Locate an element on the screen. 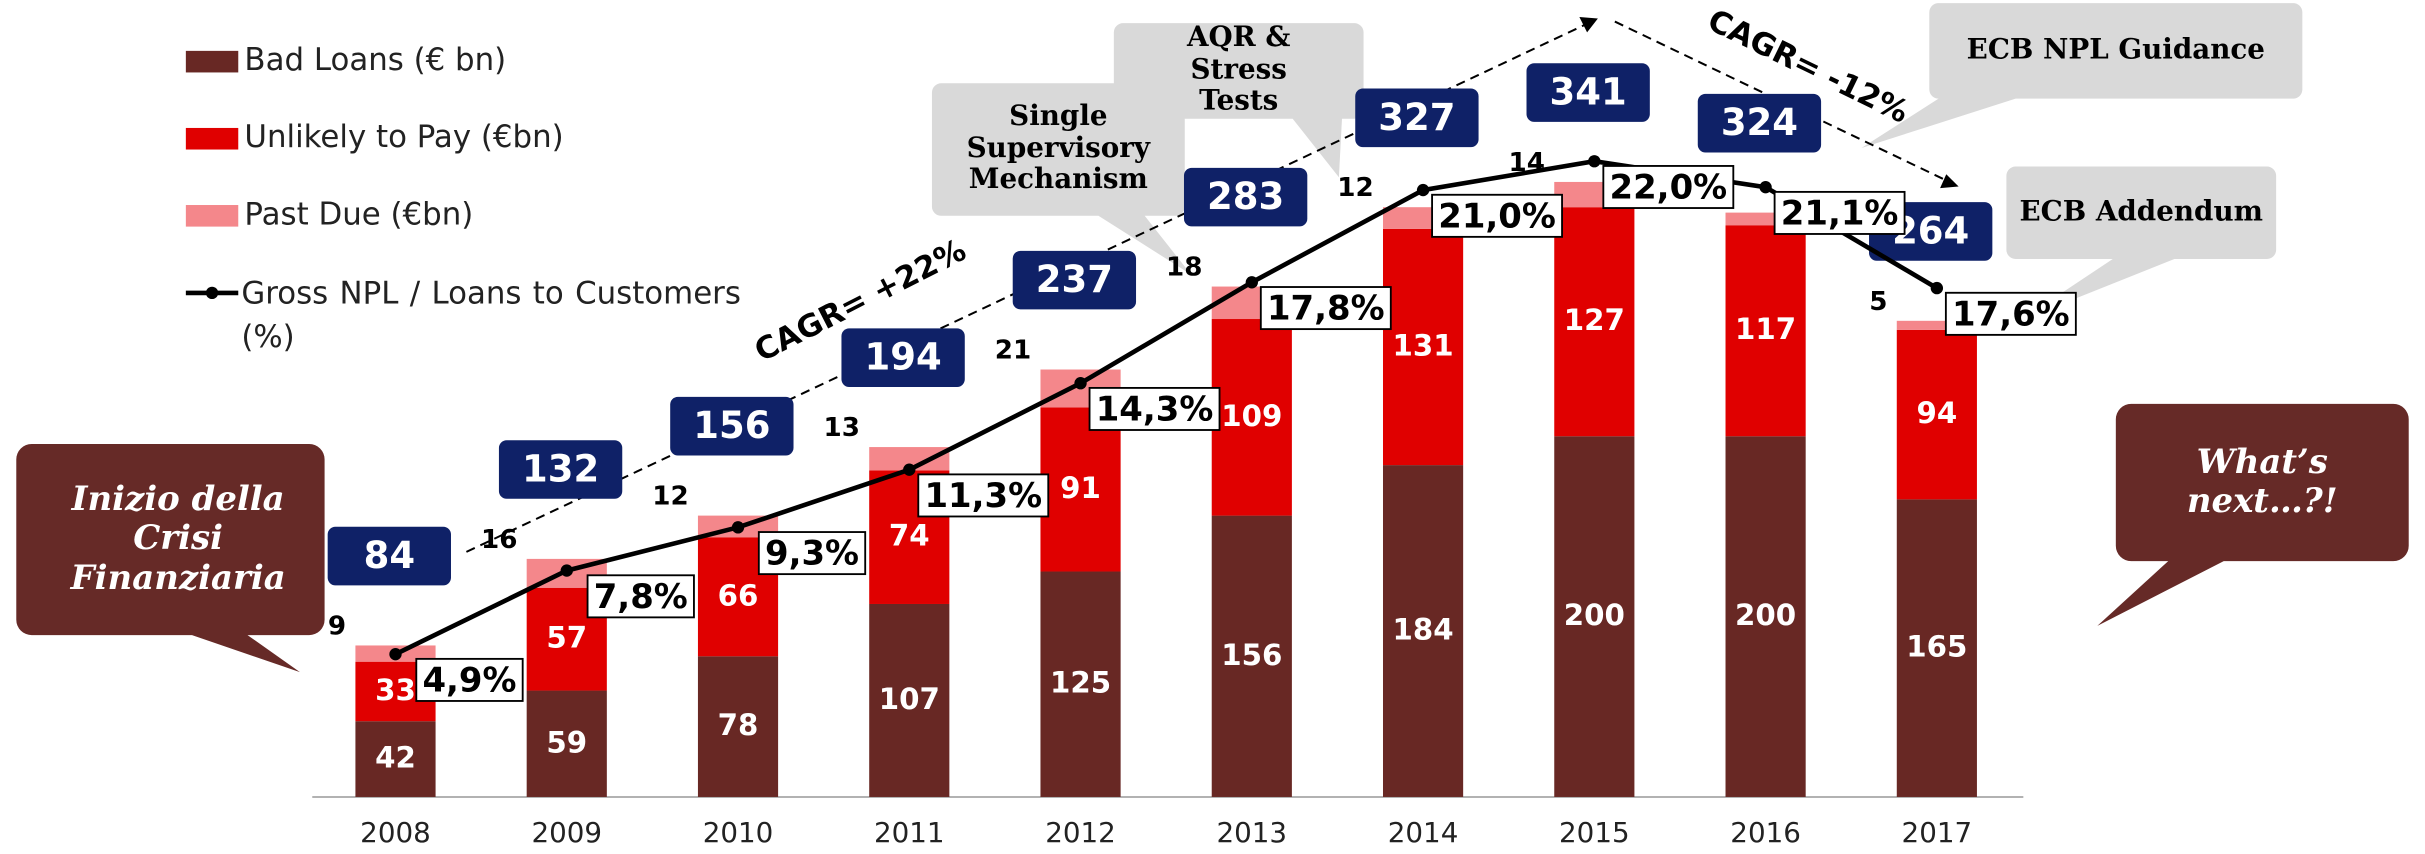  legend-marker is located at coordinates (212, 293).